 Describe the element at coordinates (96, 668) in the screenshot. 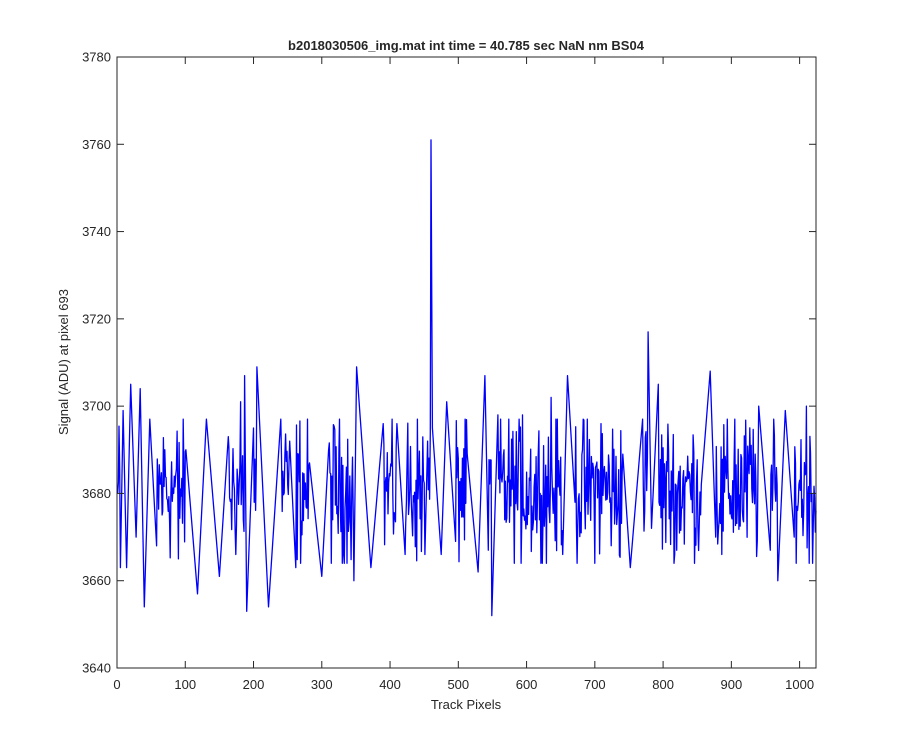

I see `y-tick-label: 3640` at that location.